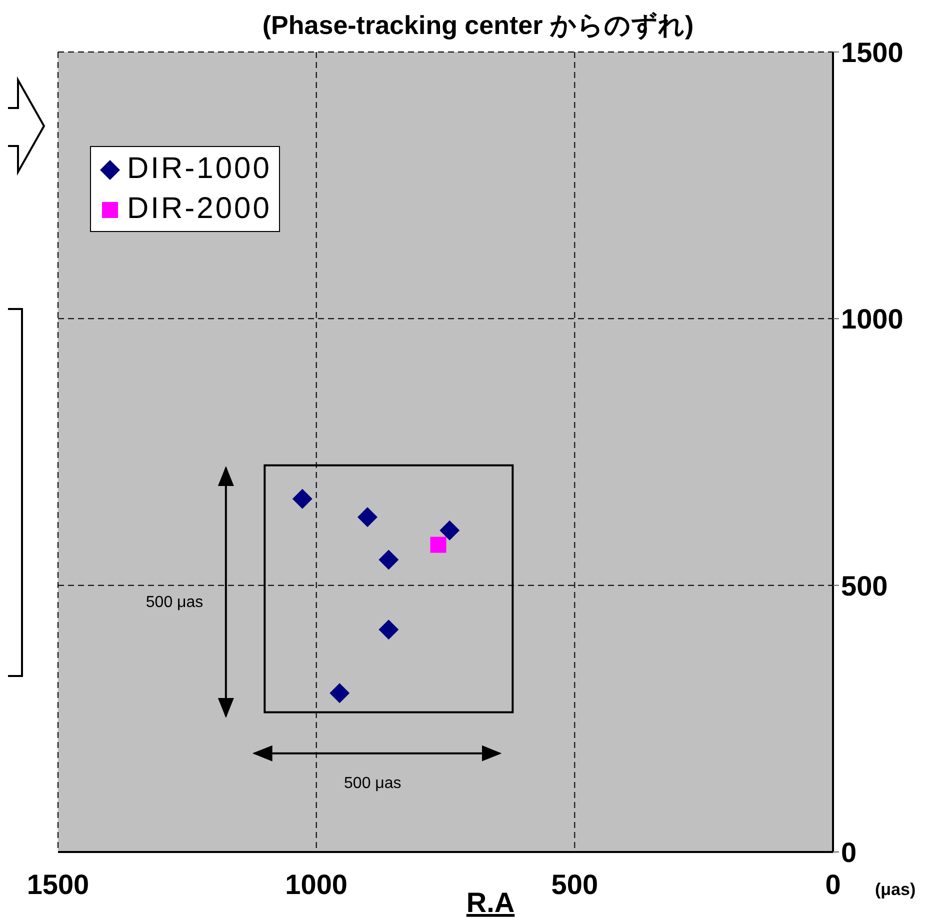  Describe the element at coordinates (316, 884) in the screenshot. I see `x-tick-label: 1000` at that location.